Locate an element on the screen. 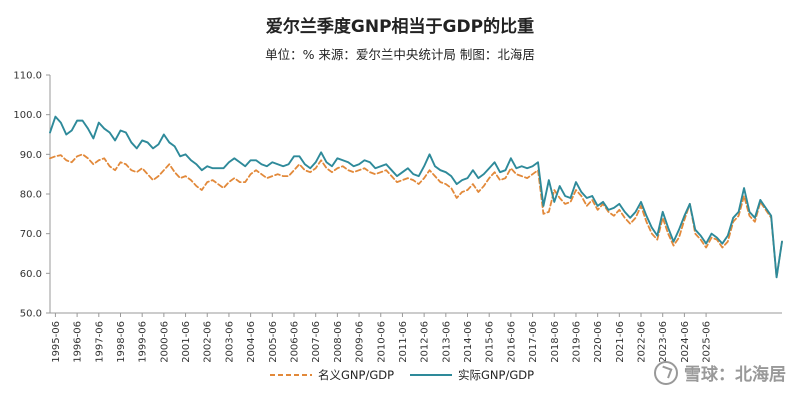  x-tick-label: 2001-06 is located at coordinates (186, 342).